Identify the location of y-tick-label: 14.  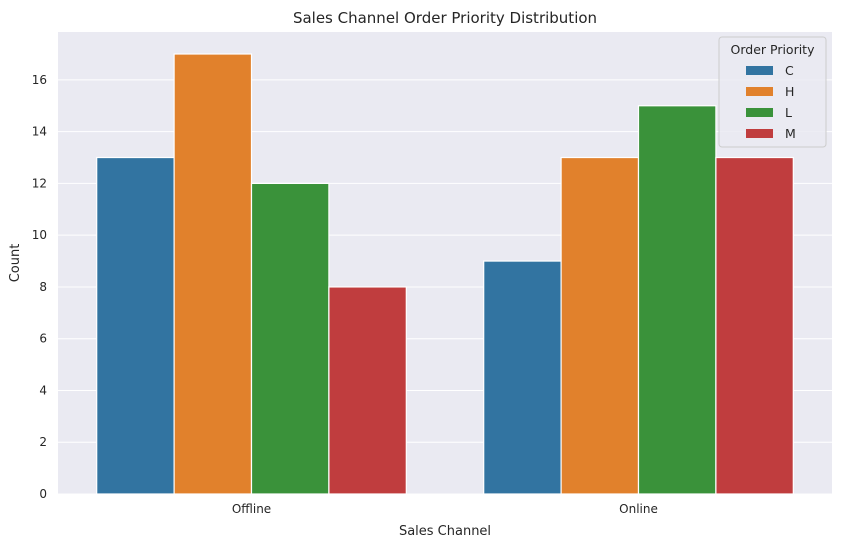
(39, 132).